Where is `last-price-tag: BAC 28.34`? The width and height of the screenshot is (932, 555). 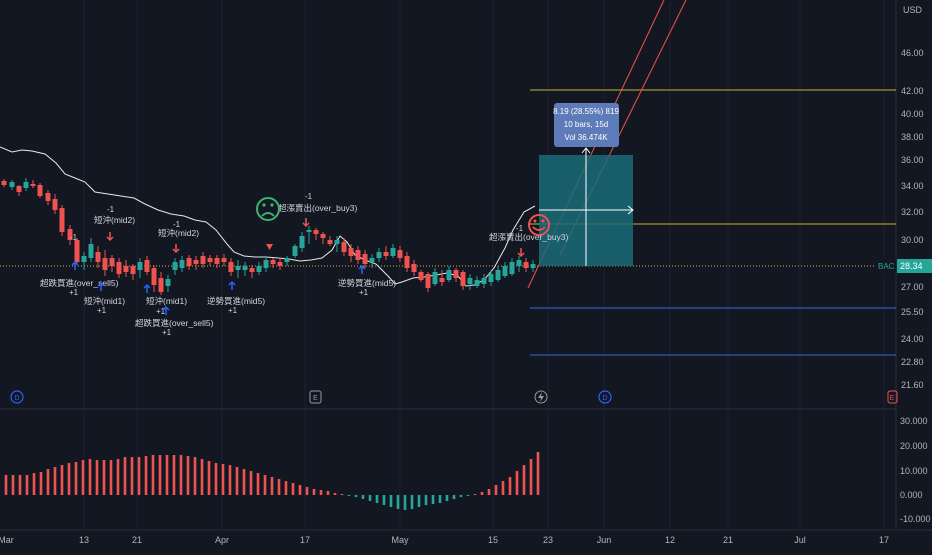 last-price-tag: BAC 28.34 is located at coordinates (904, 266).